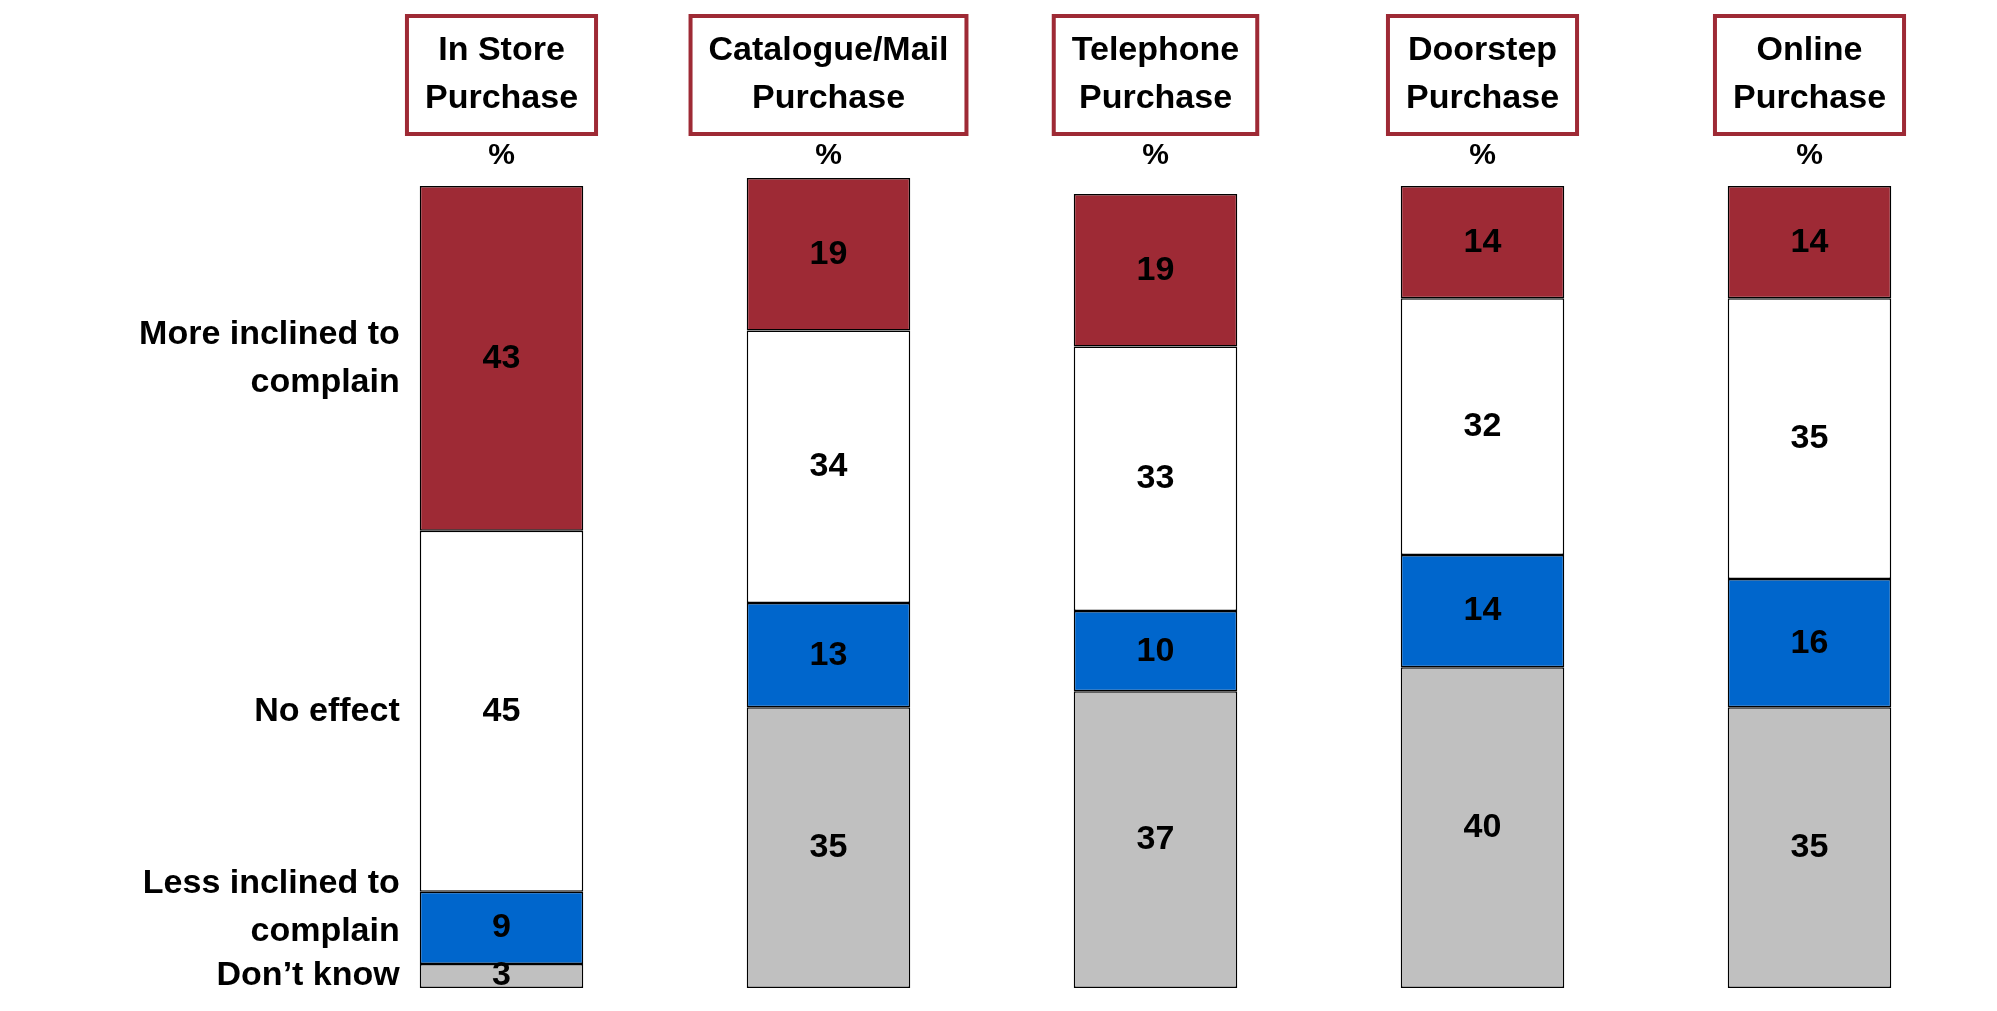  I want to click on x-tick-label: Doorstep Purchase, so click(1482, 72).